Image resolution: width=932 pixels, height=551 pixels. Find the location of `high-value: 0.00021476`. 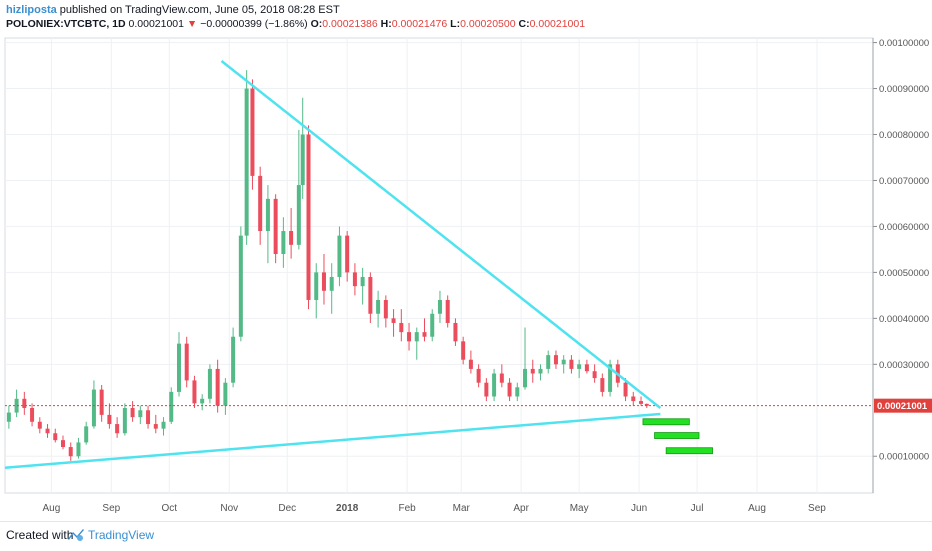

high-value: 0.00021476 is located at coordinates (419, 24).